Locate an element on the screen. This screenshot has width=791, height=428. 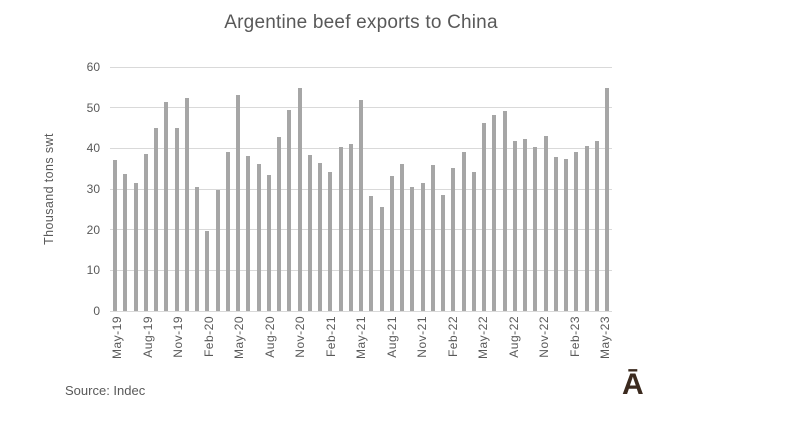
x-slot: Aug-19 is located at coordinates (148, 348).